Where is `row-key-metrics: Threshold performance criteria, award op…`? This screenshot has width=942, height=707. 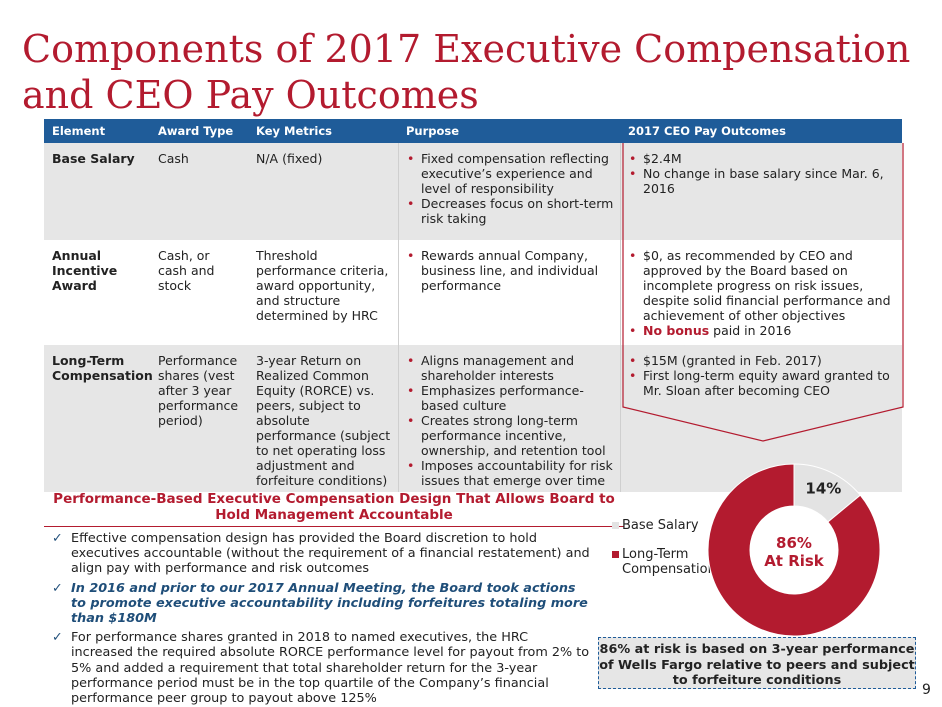
row-key-metrics: Threshold performance criteria, award op… is located at coordinates (322, 285).